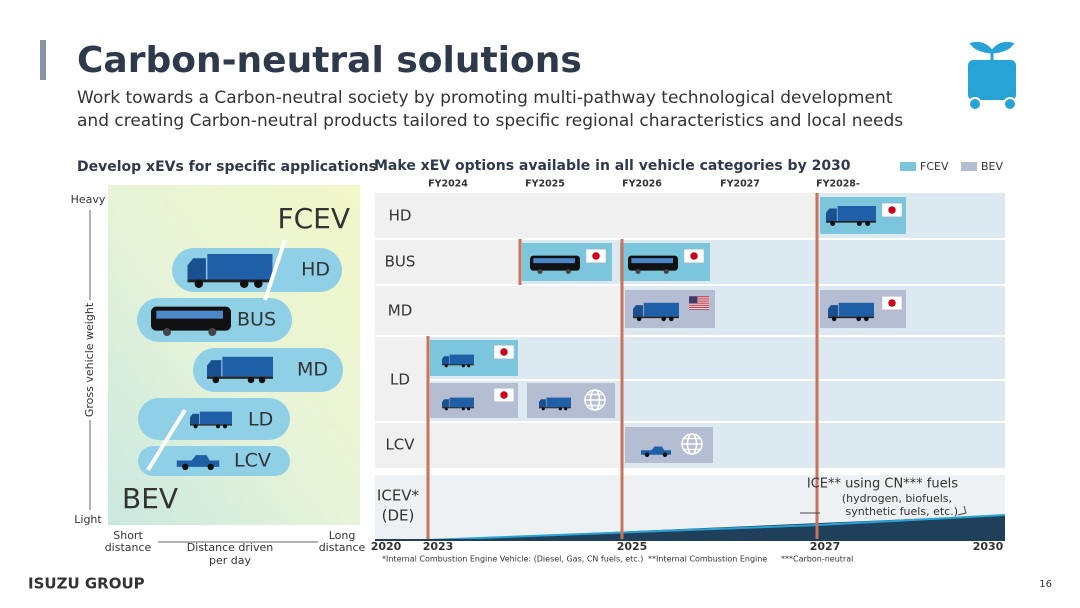 This screenshot has width=1080, height=608. Describe the element at coordinates (252, 461) in the screenshot. I see `pill-label: LCV` at that location.